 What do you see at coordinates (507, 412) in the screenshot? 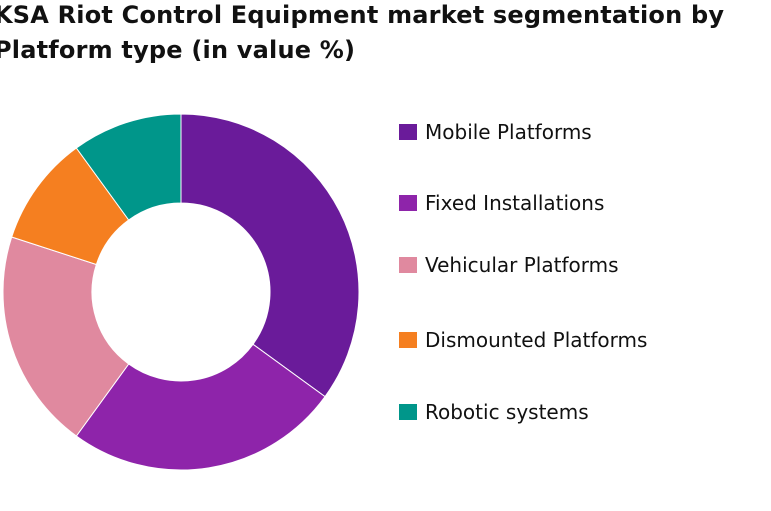
I see `legend-label-robotic-systems: Robotic systems` at bounding box center [507, 412].